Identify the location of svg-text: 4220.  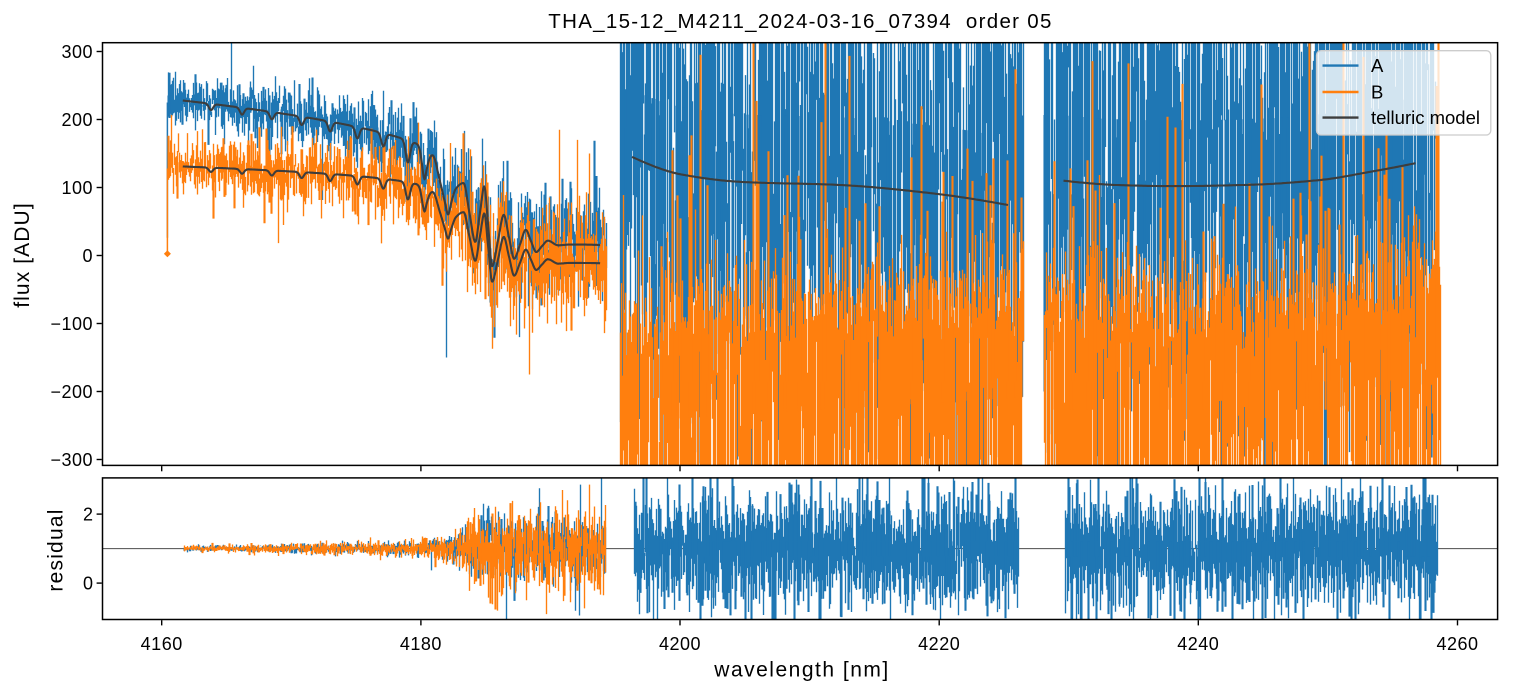
(939, 644).